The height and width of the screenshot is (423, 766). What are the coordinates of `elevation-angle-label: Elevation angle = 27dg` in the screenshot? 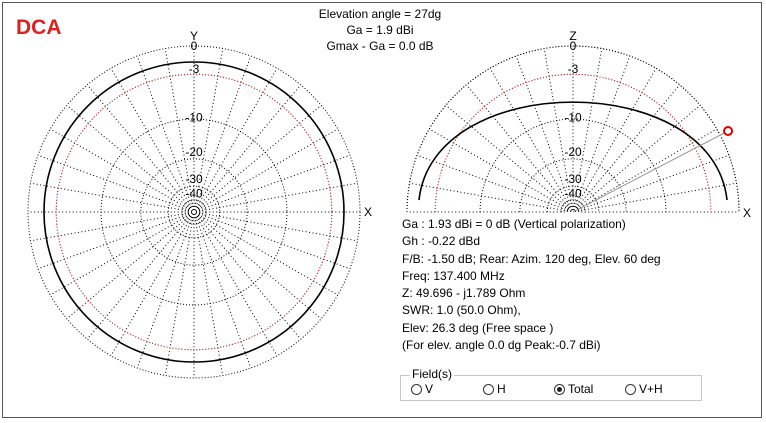 It's located at (380, 14).